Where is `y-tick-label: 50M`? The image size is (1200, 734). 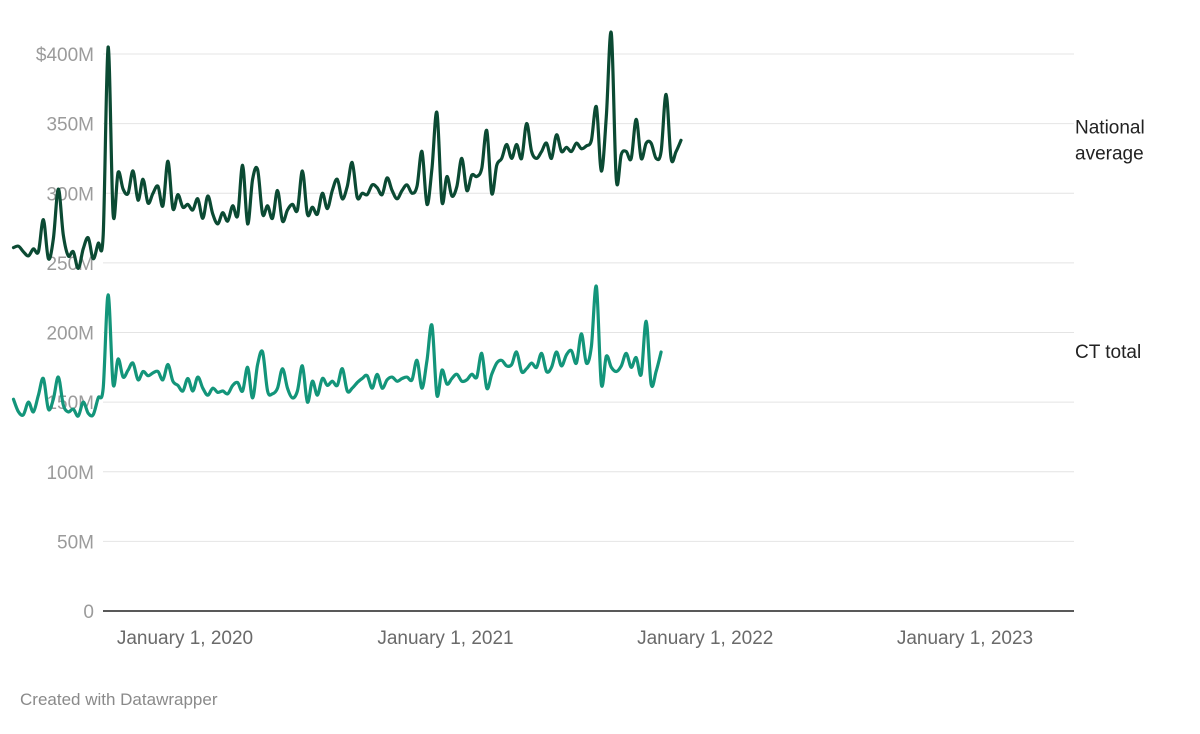
y-tick-label: 50M is located at coordinates (75, 542).